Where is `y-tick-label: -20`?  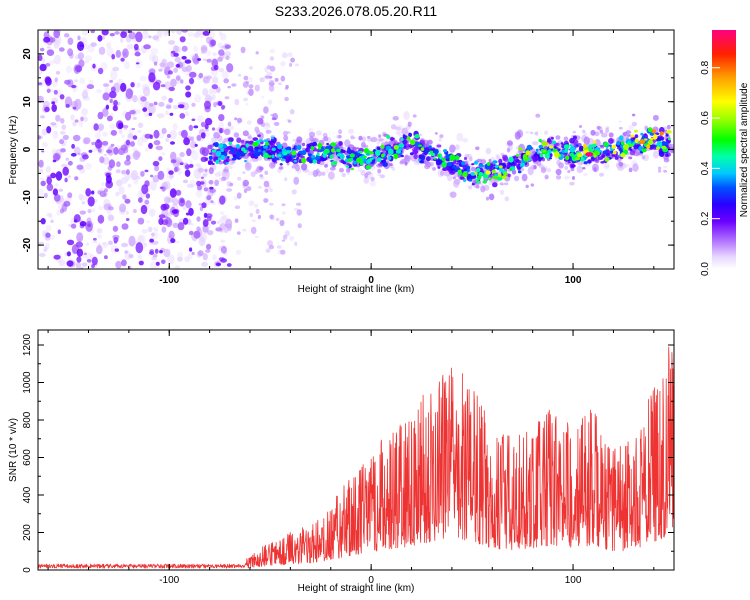
y-tick-label: -20 is located at coordinates (27, 244).